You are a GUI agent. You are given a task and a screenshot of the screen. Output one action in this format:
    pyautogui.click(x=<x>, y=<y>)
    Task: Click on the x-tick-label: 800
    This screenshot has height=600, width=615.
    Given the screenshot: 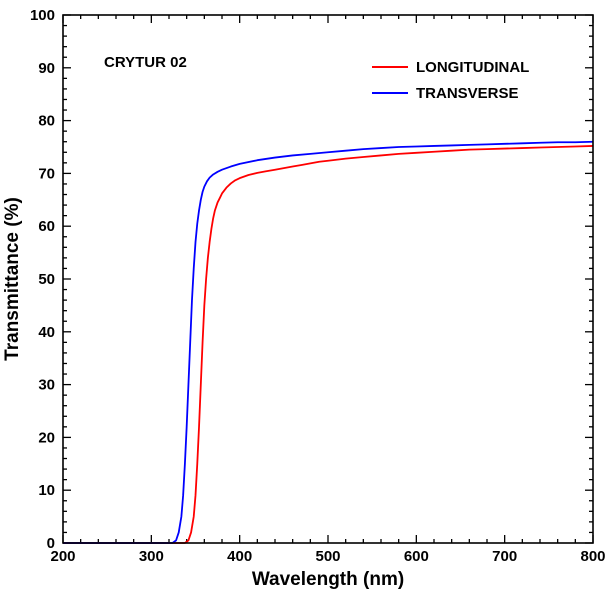 What is the action you would take?
    pyautogui.click(x=592, y=556)
    